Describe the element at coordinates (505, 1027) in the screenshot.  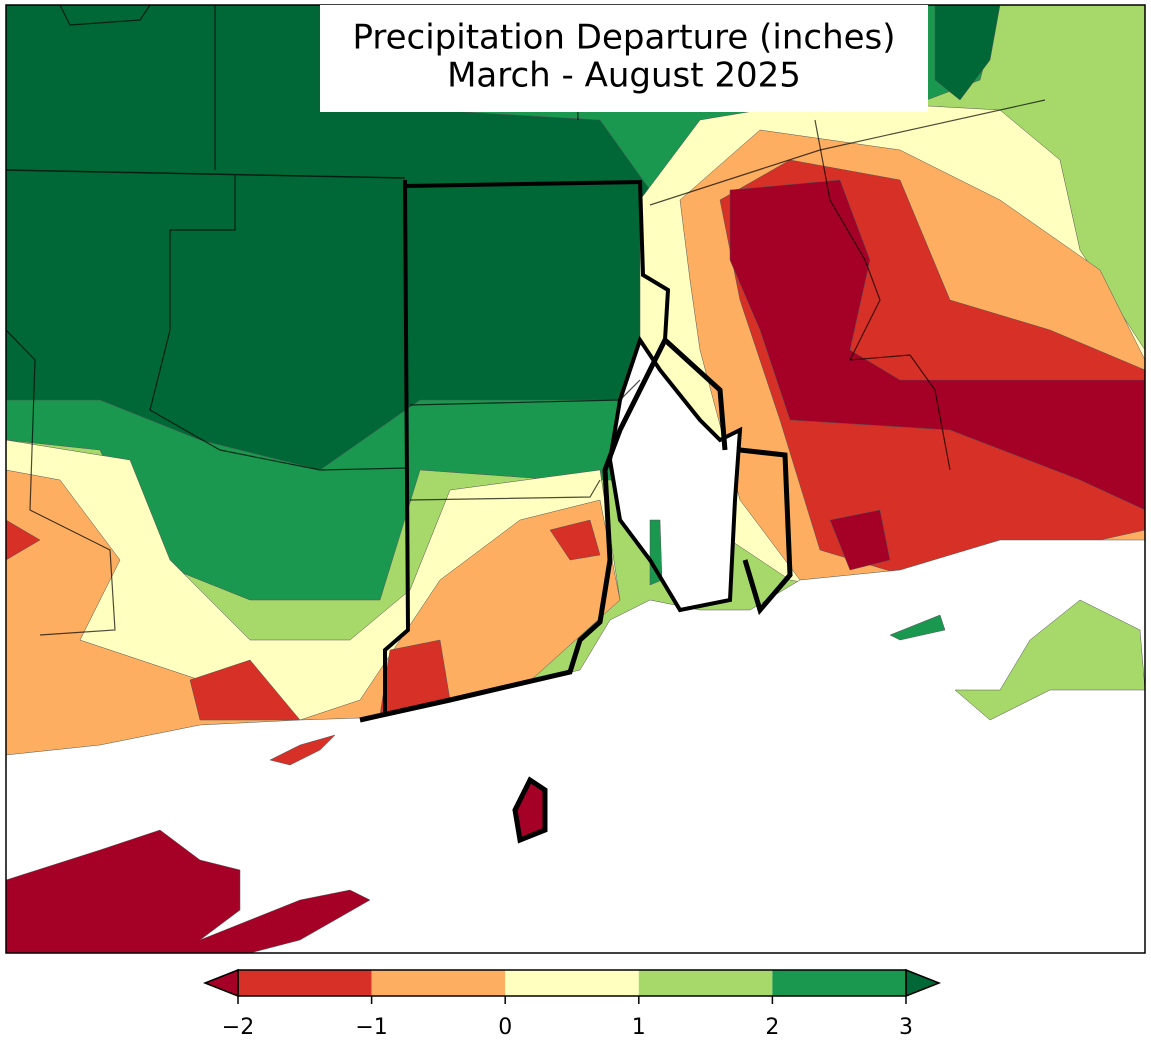
I see `colorbar-tick-label: 0` at that location.